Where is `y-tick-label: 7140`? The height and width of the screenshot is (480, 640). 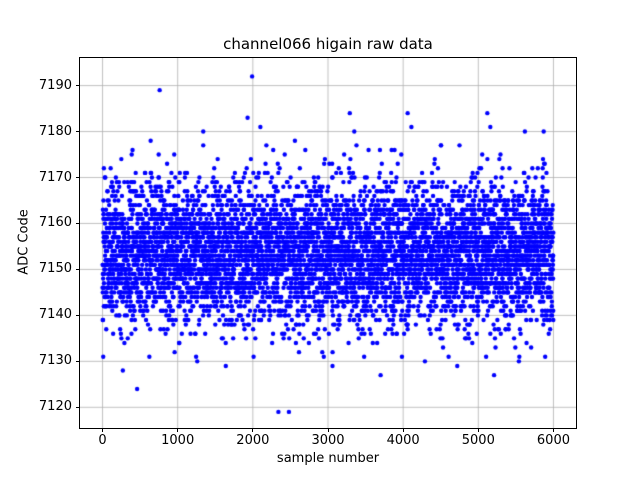
y-tick-label: 7140 is located at coordinates (55, 315).